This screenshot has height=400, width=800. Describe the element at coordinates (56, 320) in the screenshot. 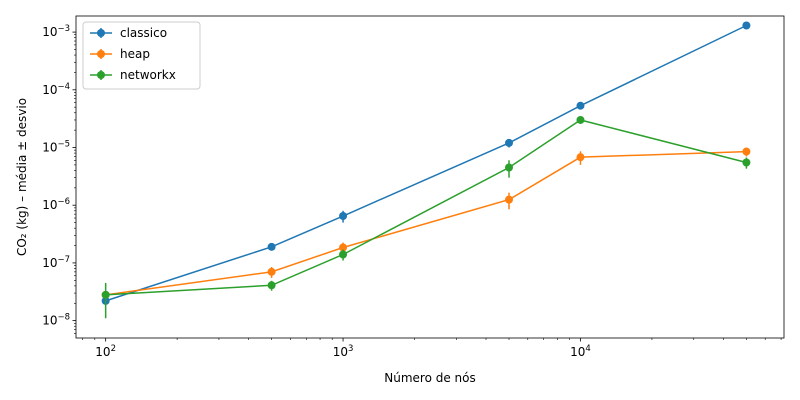

I see `y-tick-label: 10⁻⁸` at that location.